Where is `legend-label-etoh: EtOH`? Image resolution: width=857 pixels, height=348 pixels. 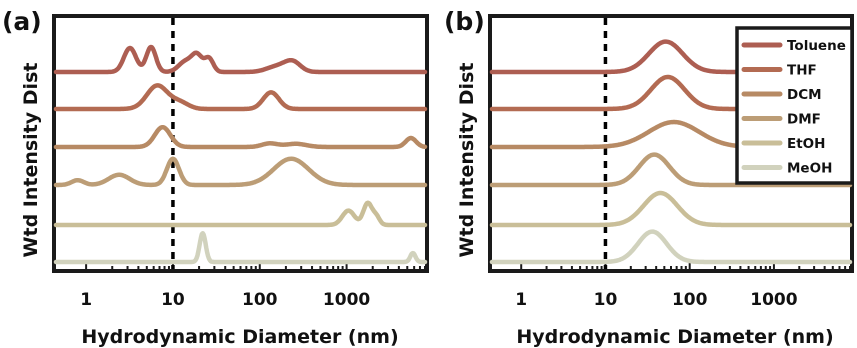 legend-label-etoh: EtOH is located at coordinates (806, 144).